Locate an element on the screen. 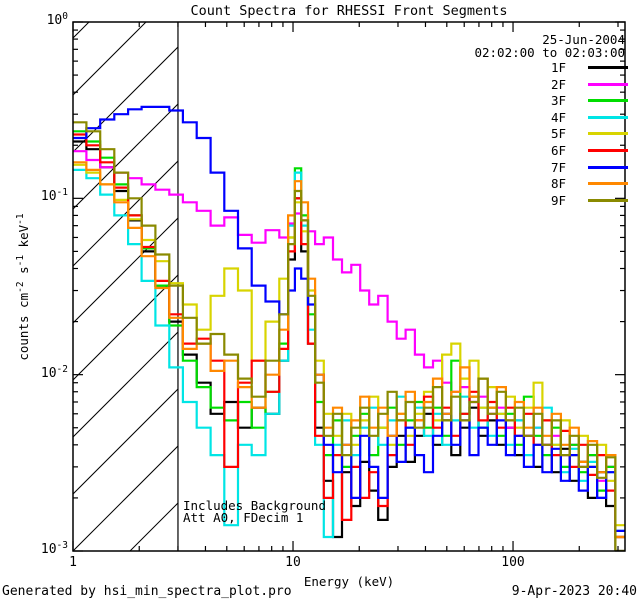 The height and width of the screenshot is (600, 640). legend-swatch-2F is located at coordinates (608, 84).